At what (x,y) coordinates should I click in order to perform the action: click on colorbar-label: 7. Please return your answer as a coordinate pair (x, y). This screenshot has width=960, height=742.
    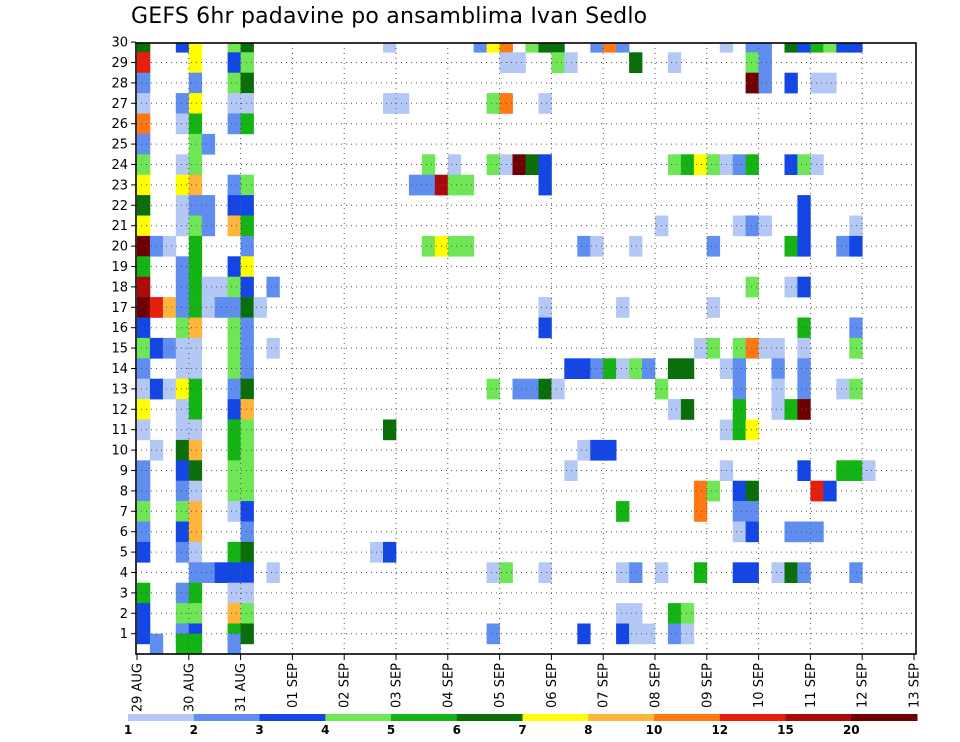
    Looking at the image, I should click on (522, 730).